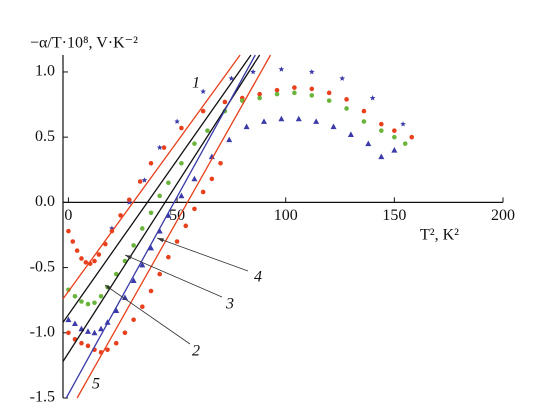 This screenshot has height=420, width=534. I want to click on x-tick-label: 200, so click(503, 215).